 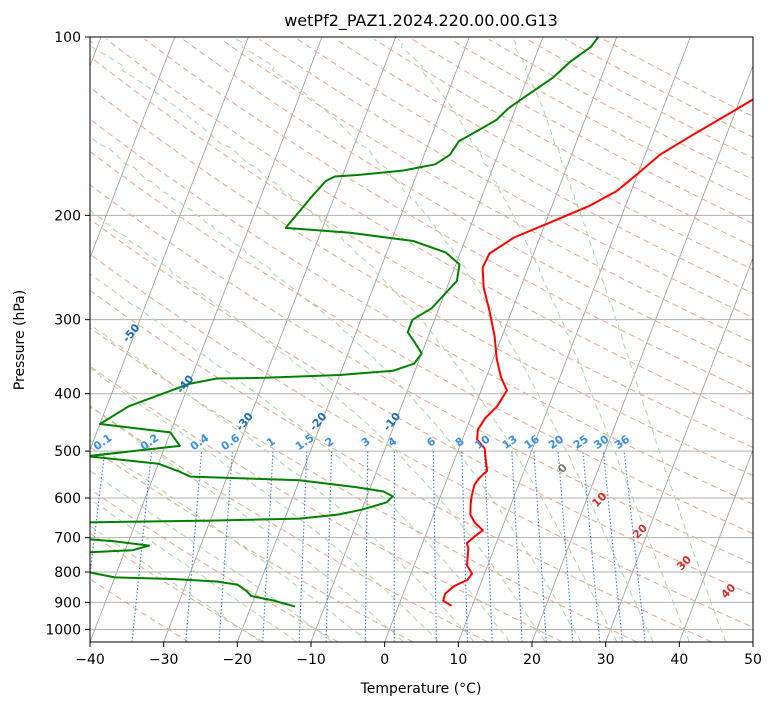 What do you see at coordinates (640, 531) in the screenshot?
I see `moist-adiabat-label: 20` at bounding box center [640, 531].